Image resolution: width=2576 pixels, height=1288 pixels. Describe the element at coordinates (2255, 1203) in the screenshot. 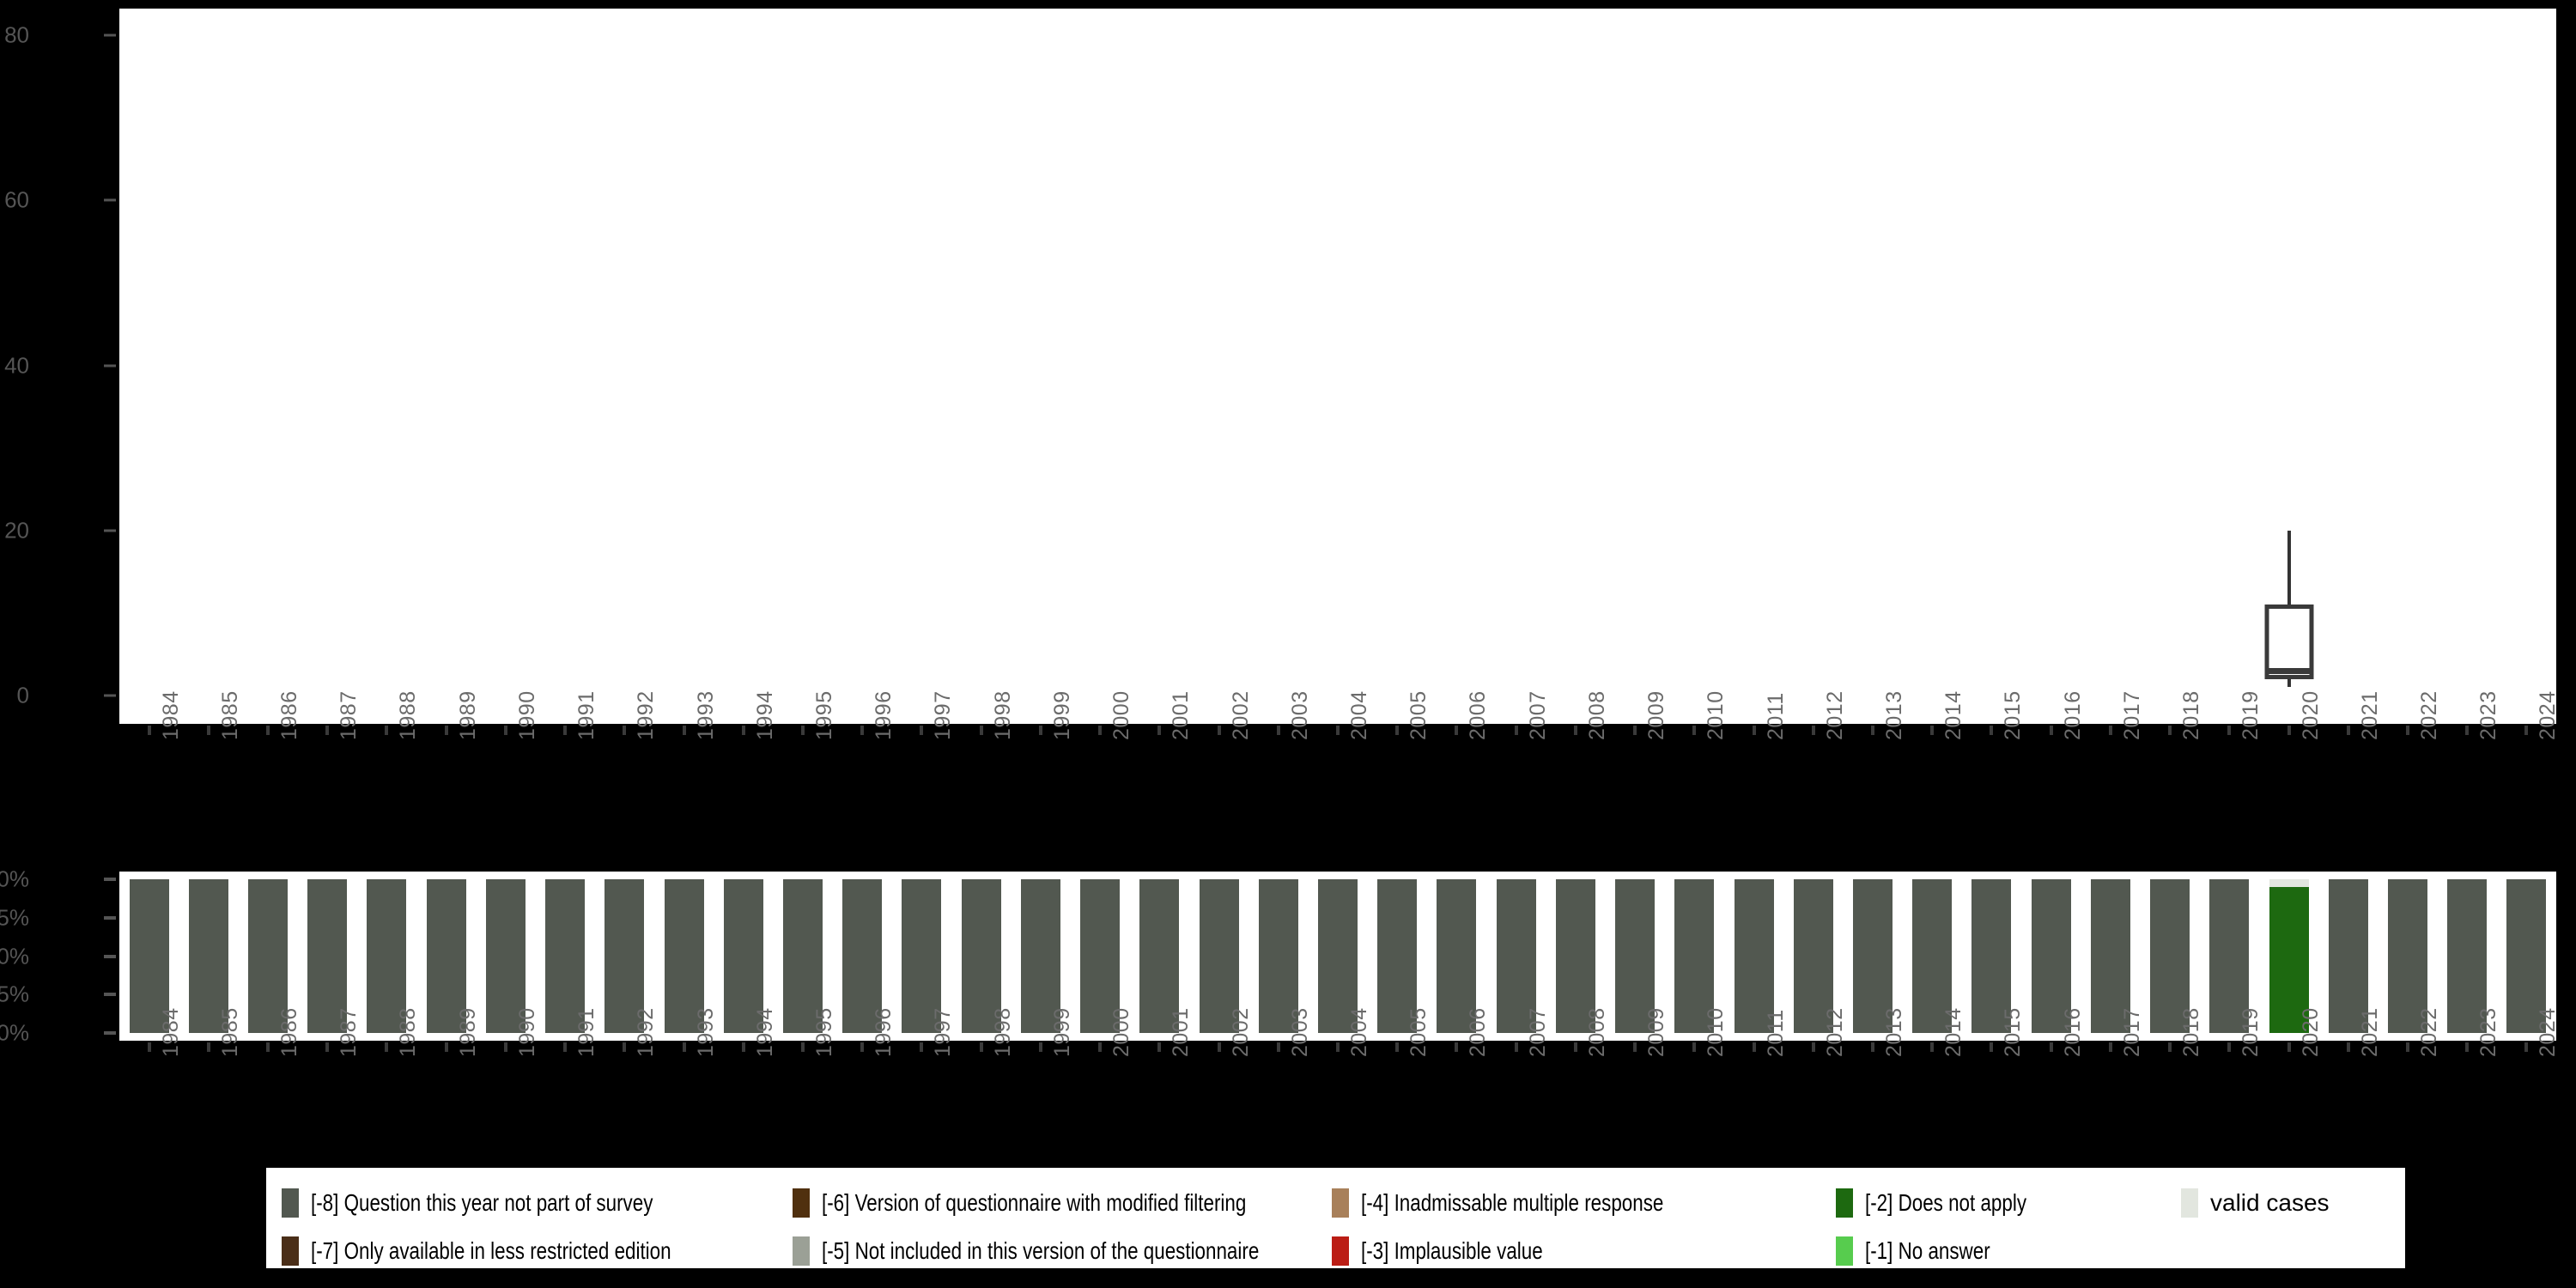

I see `legend-item: valid cases` at that location.